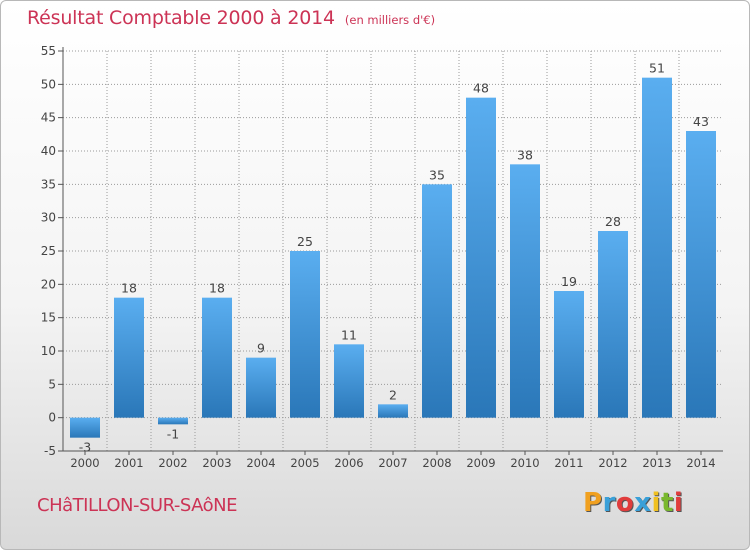 Image resolution: width=750 pixels, height=550 pixels. What do you see at coordinates (525, 291) in the screenshot?
I see `bar-2010` at bounding box center [525, 291].